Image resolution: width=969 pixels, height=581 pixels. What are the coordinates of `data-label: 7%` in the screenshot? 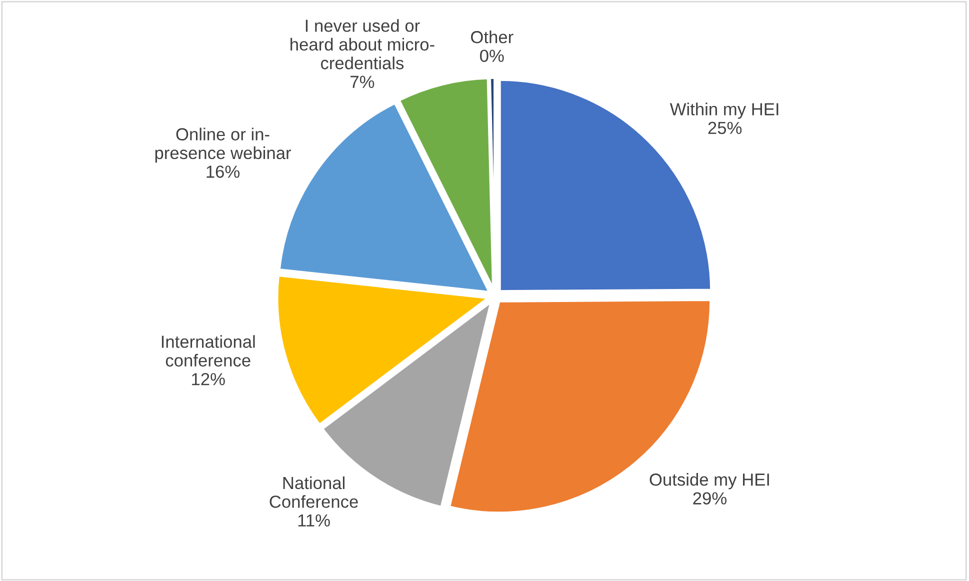 It's located at (362, 82).